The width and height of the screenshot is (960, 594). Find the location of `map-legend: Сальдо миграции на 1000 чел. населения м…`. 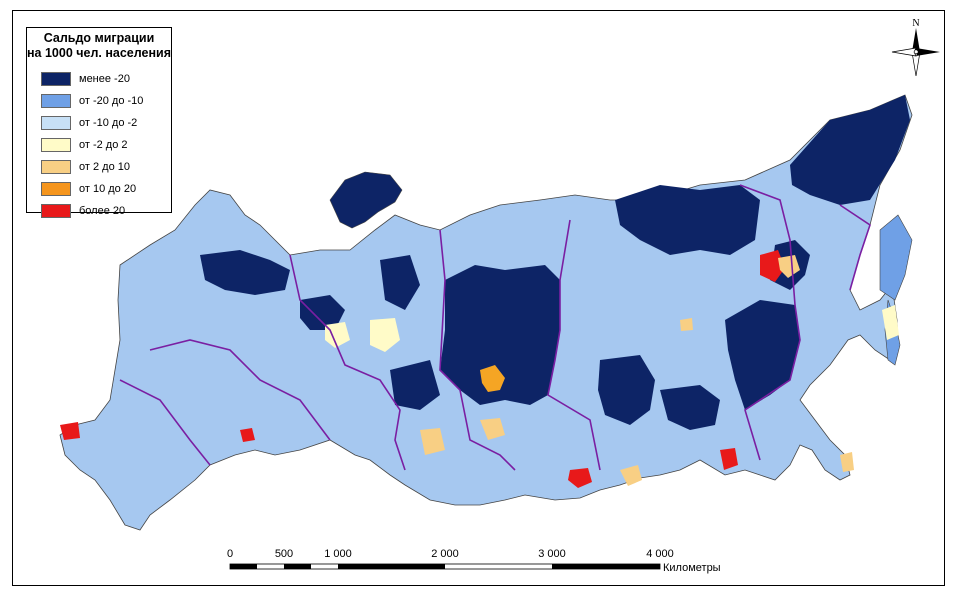

map-legend: Сальдо миграции на 1000 чел. населения м… is located at coordinates (99, 122).